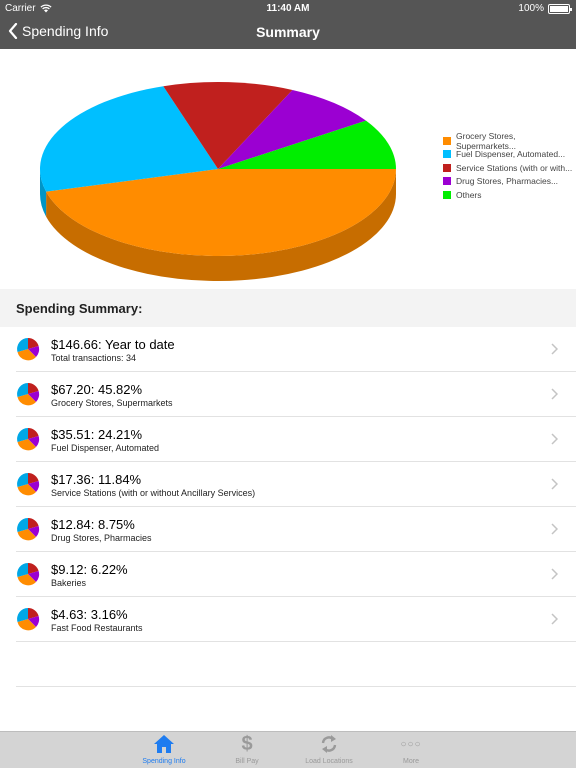 Image resolution: width=576 pixels, height=769 pixels. I want to click on summary-row: $12.84: 8.75% Drug Stores, Pharmacies, so click(296, 529).